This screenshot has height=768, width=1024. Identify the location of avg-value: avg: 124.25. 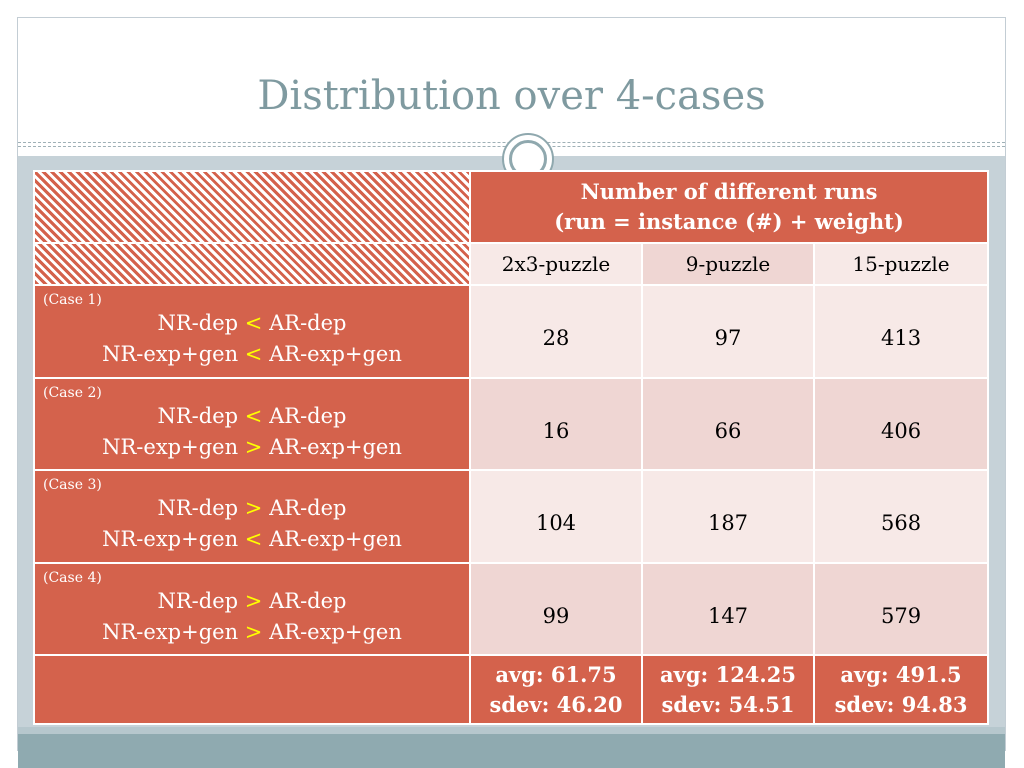
(728, 674).